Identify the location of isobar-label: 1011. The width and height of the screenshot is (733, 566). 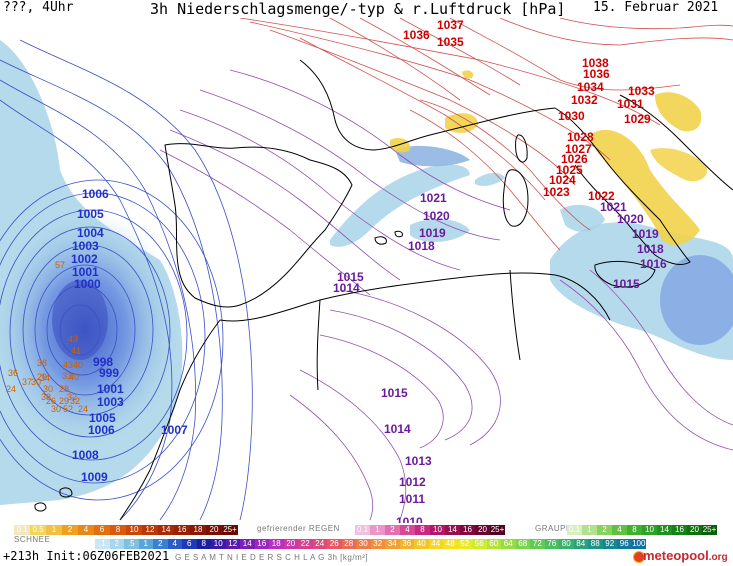
(412, 499).